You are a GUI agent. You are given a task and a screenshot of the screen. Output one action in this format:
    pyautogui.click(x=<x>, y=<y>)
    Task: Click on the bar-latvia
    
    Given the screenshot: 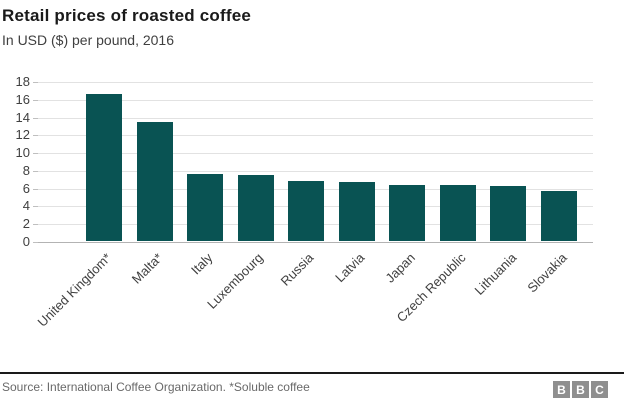 What is the action you would take?
    pyautogui.click(x=356, y=211)
    